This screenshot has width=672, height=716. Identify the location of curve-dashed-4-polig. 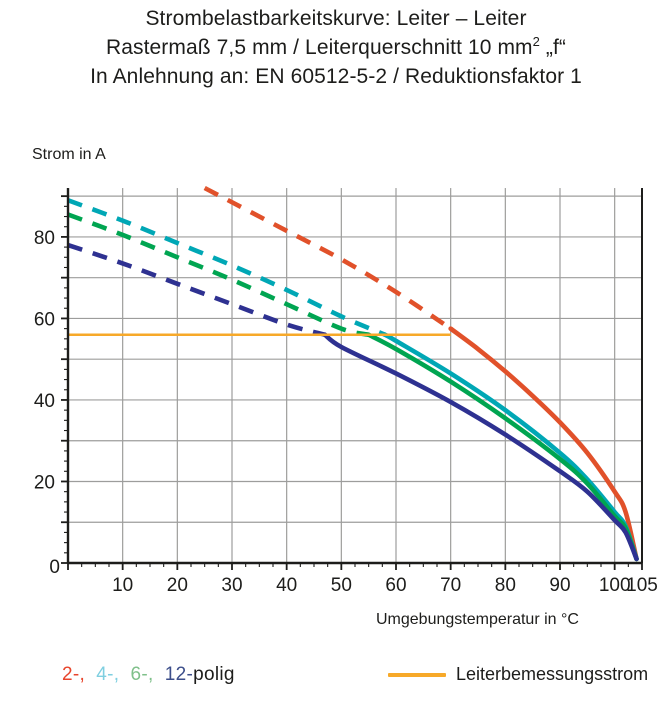
(226, 267).